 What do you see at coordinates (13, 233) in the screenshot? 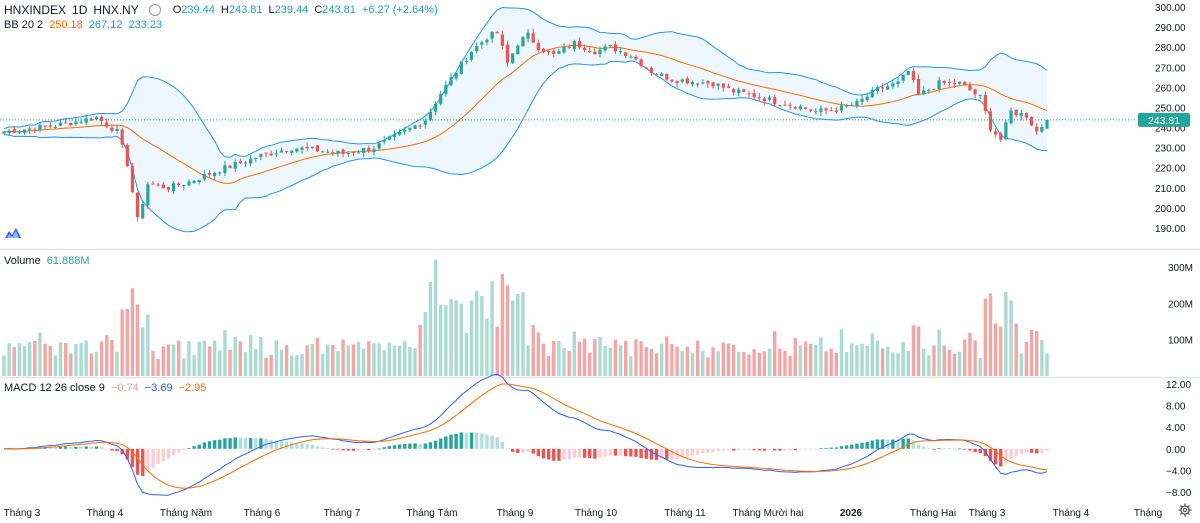
I see `tradingview-logo-icon` at bounding box center [13, 233].